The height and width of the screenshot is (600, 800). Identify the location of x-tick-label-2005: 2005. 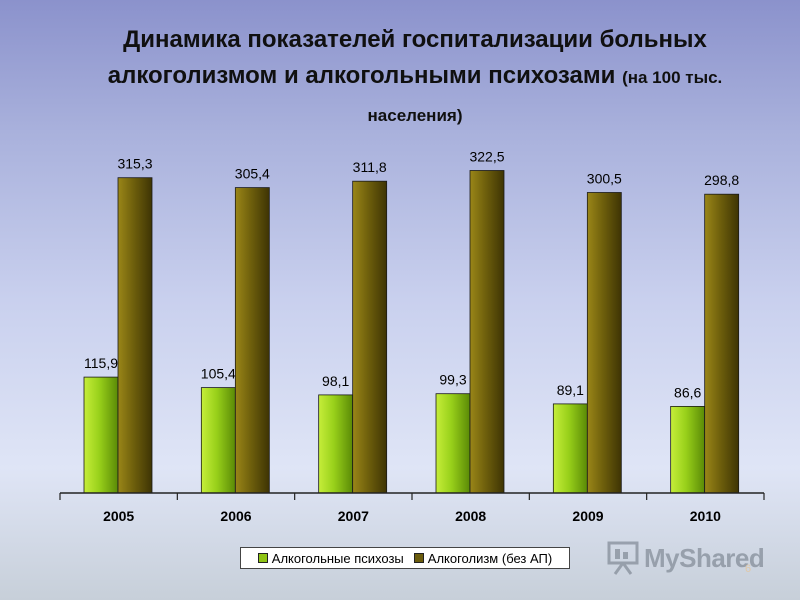
(118, 516).